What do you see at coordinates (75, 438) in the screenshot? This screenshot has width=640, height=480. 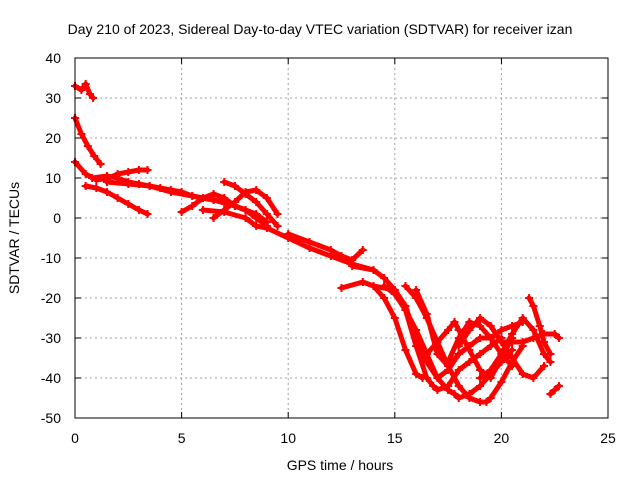 I see `x-tick-label: 0` at bounding box center [75, 438].